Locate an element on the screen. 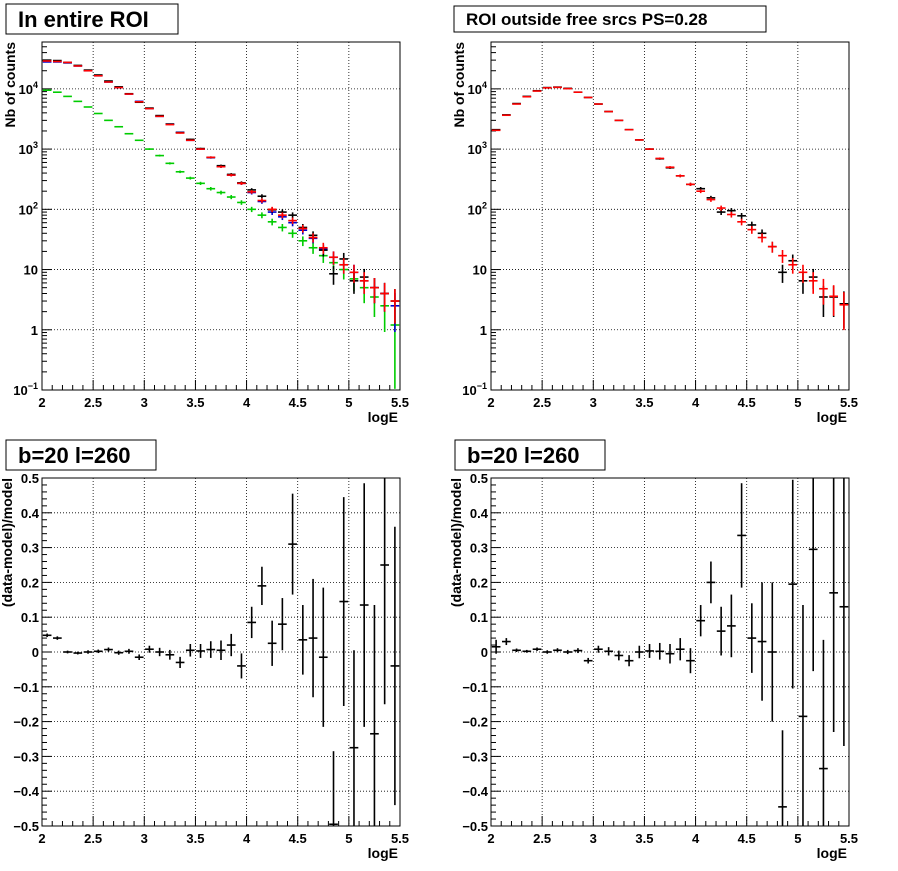 The height and width of the screenshot is (871, 898). y-tick-label: 0.3 is located at coordinates (479, 548).